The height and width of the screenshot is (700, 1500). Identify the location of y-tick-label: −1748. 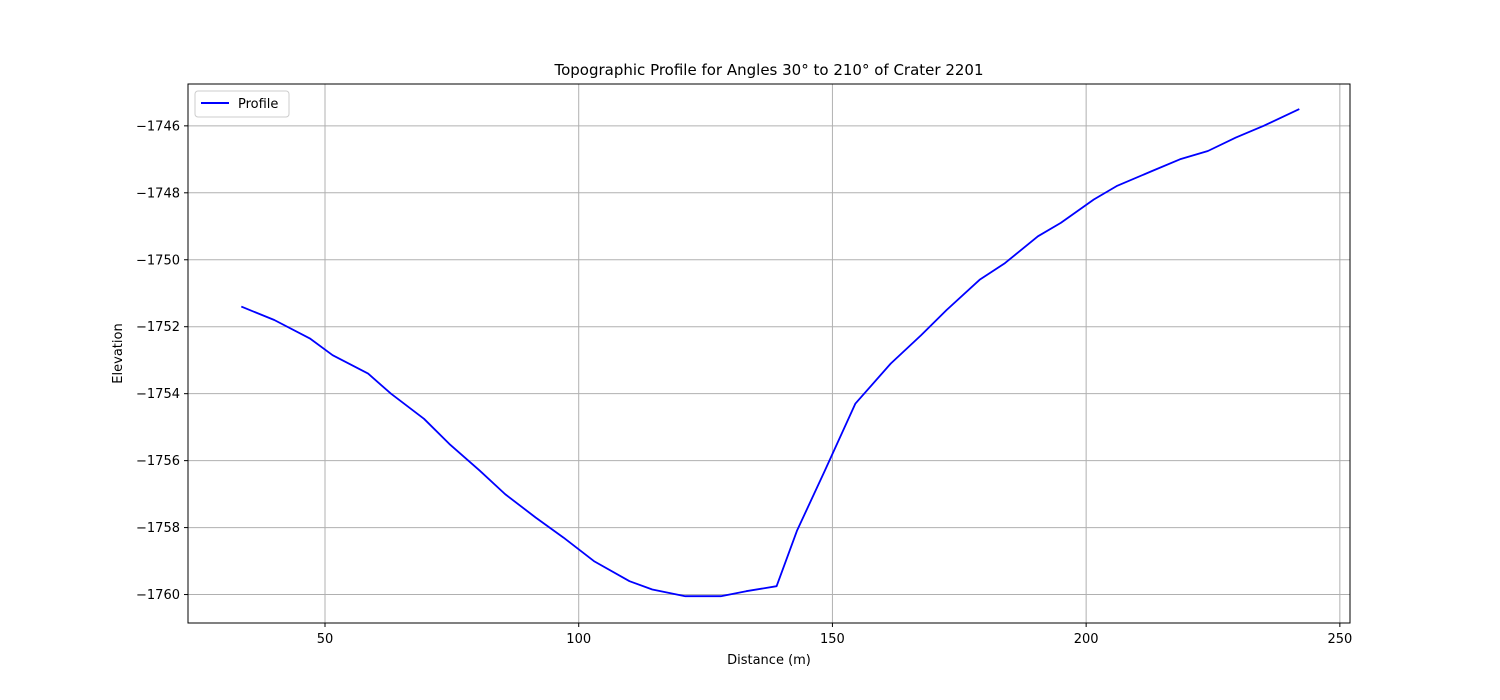
(158, 193).